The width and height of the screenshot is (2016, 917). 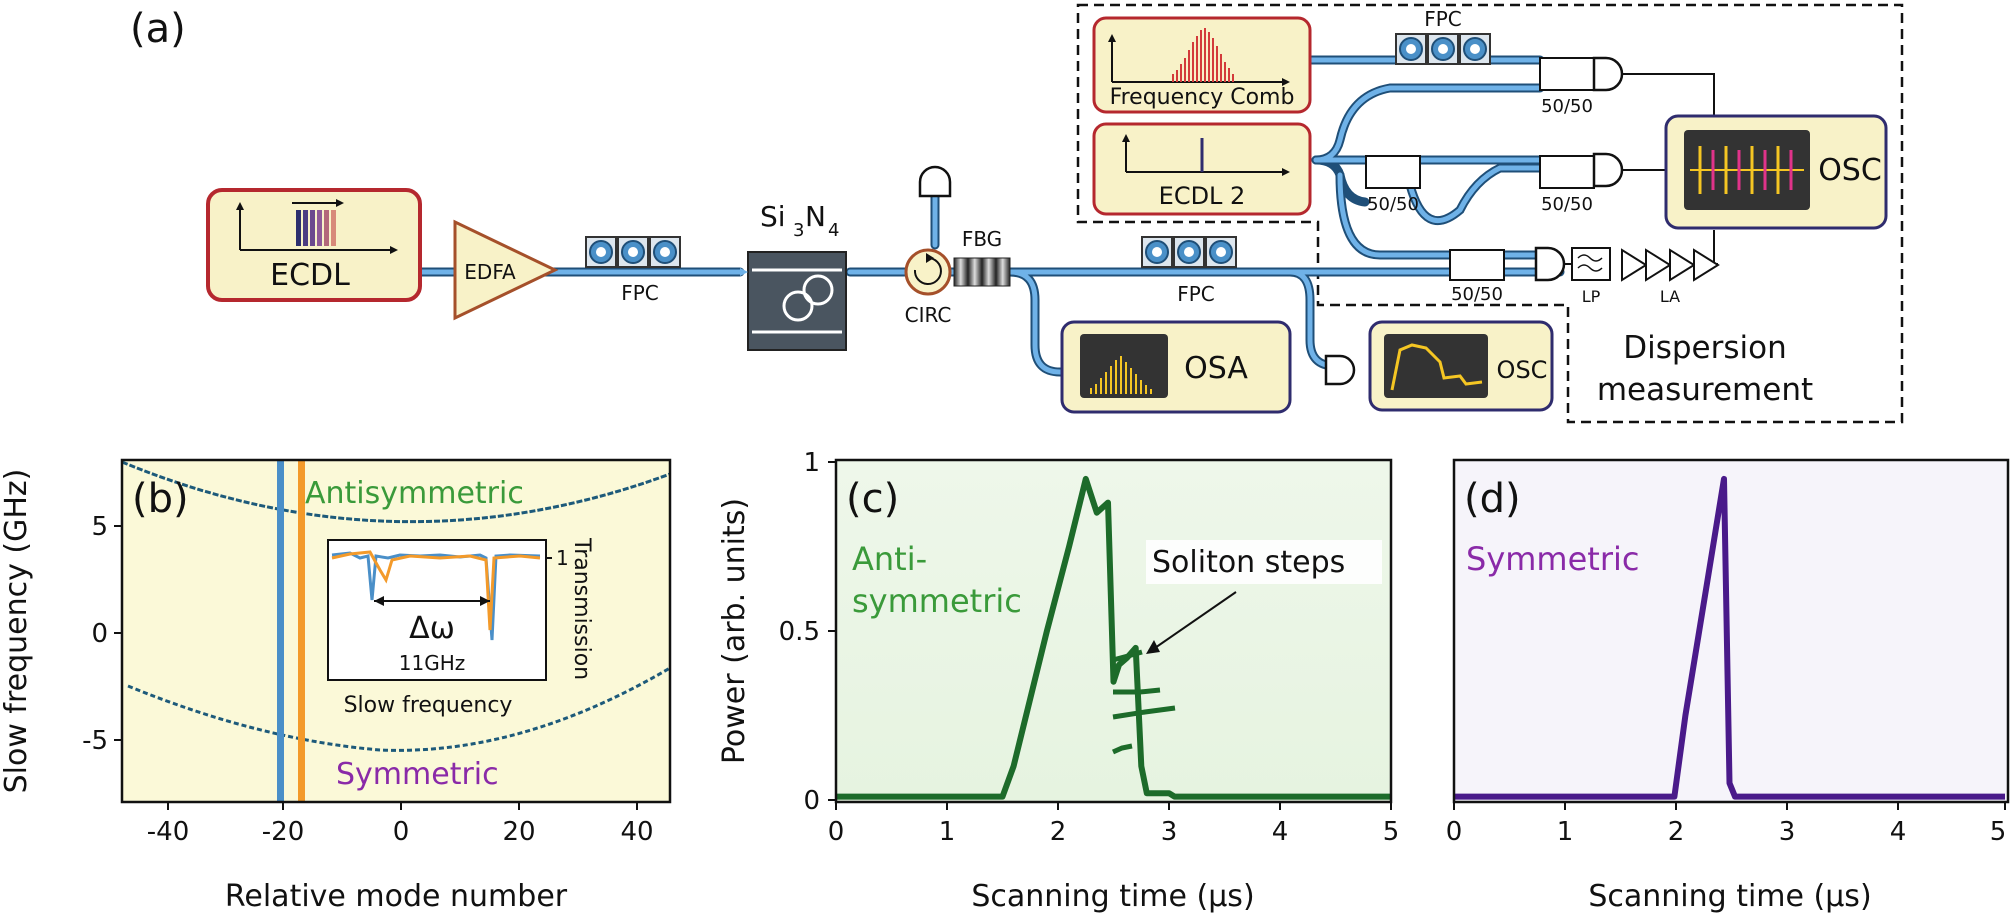 I want to click on panel-c-xtick: 1, so click(x=947, y=832).